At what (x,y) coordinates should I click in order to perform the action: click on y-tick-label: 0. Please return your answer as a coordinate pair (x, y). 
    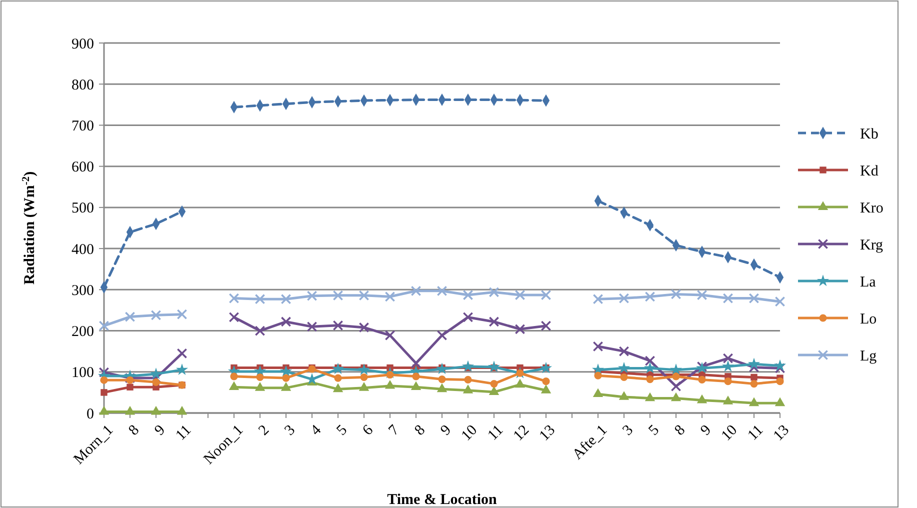
    Looking at the image, I should click on (90, 414).